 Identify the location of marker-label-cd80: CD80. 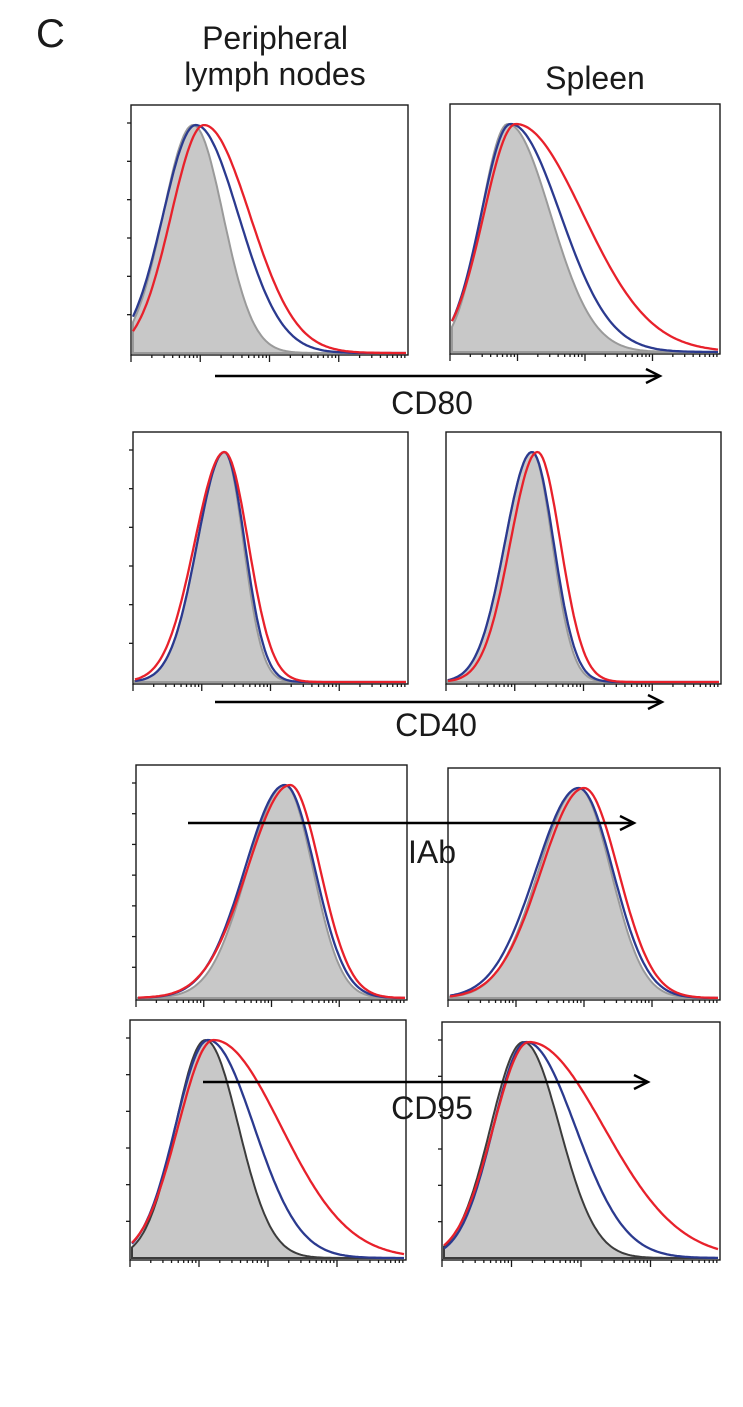
(432, 403).